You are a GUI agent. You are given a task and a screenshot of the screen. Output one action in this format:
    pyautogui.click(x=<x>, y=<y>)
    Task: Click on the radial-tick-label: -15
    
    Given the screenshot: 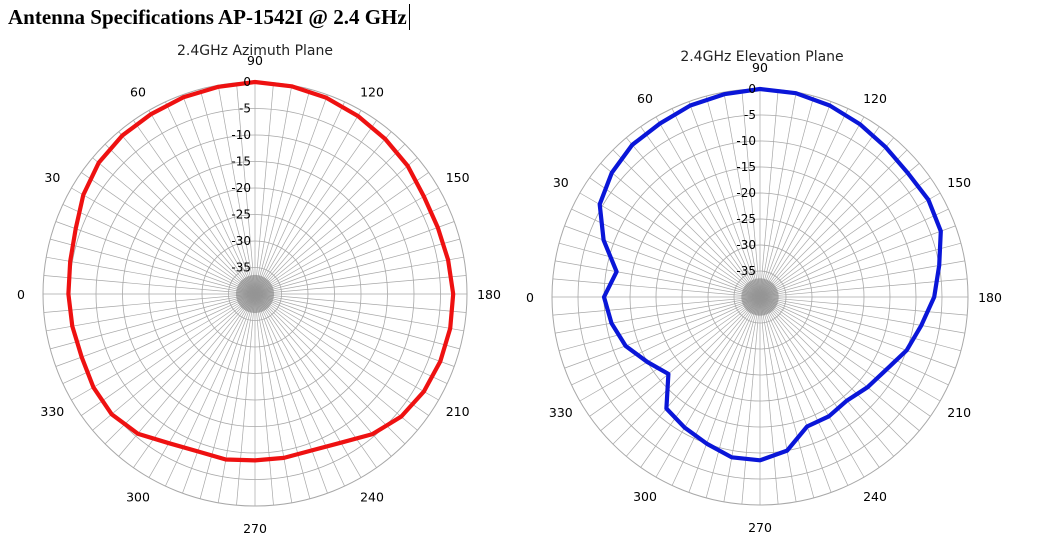 What is the action you would take?
    pyautogui.click(x=241, y=162)
    